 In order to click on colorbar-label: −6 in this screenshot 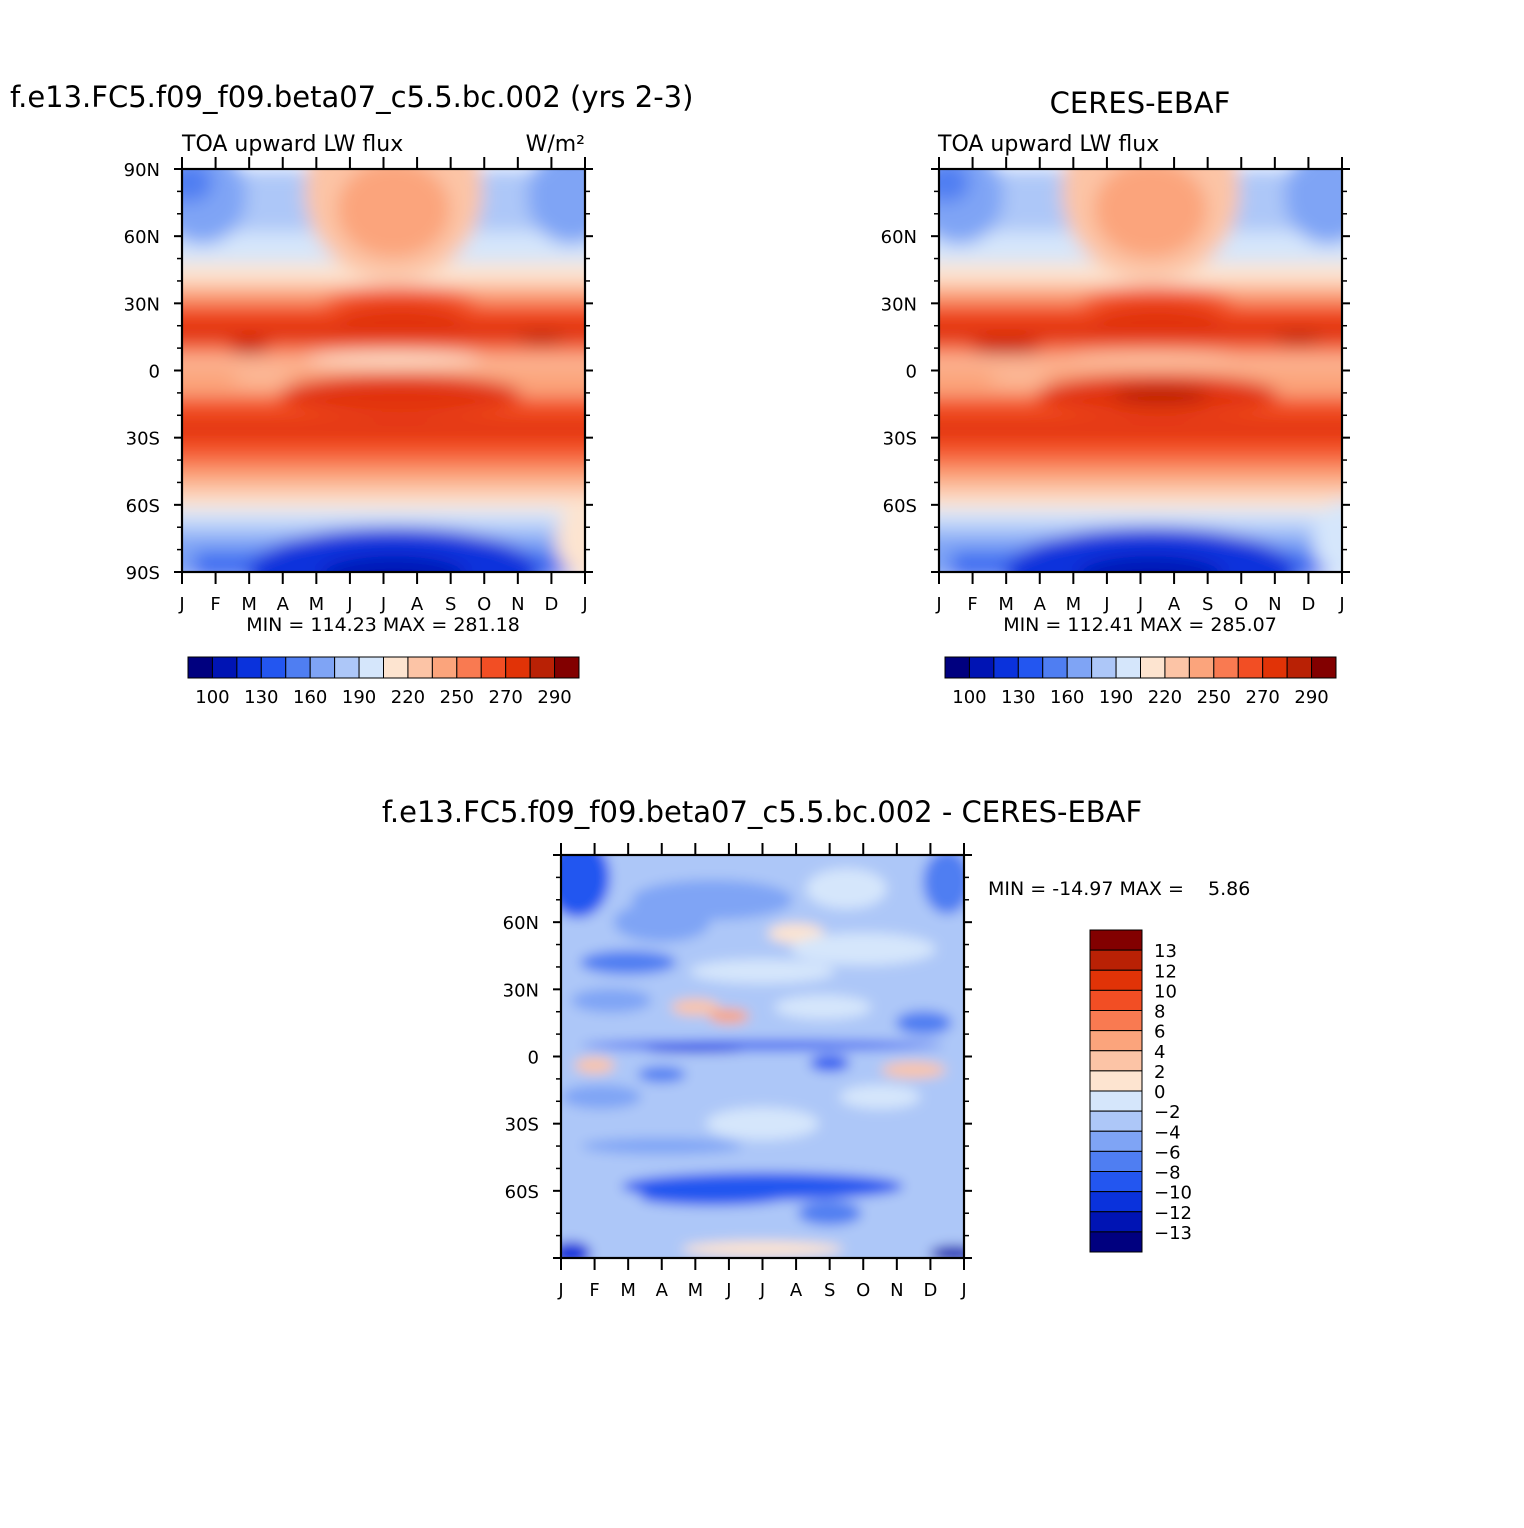, I will do `click(1167, 1152)`.